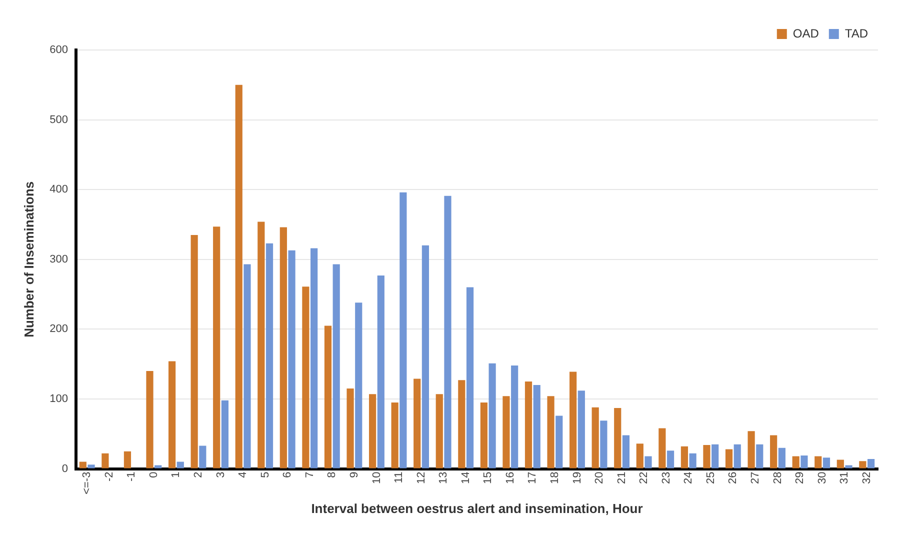 This screenshot has height=535, width=919. What do you see at coordinates (622, 478) in the screenshot?
I see `x-tick-label: 21` at bounding box center [622, 478].